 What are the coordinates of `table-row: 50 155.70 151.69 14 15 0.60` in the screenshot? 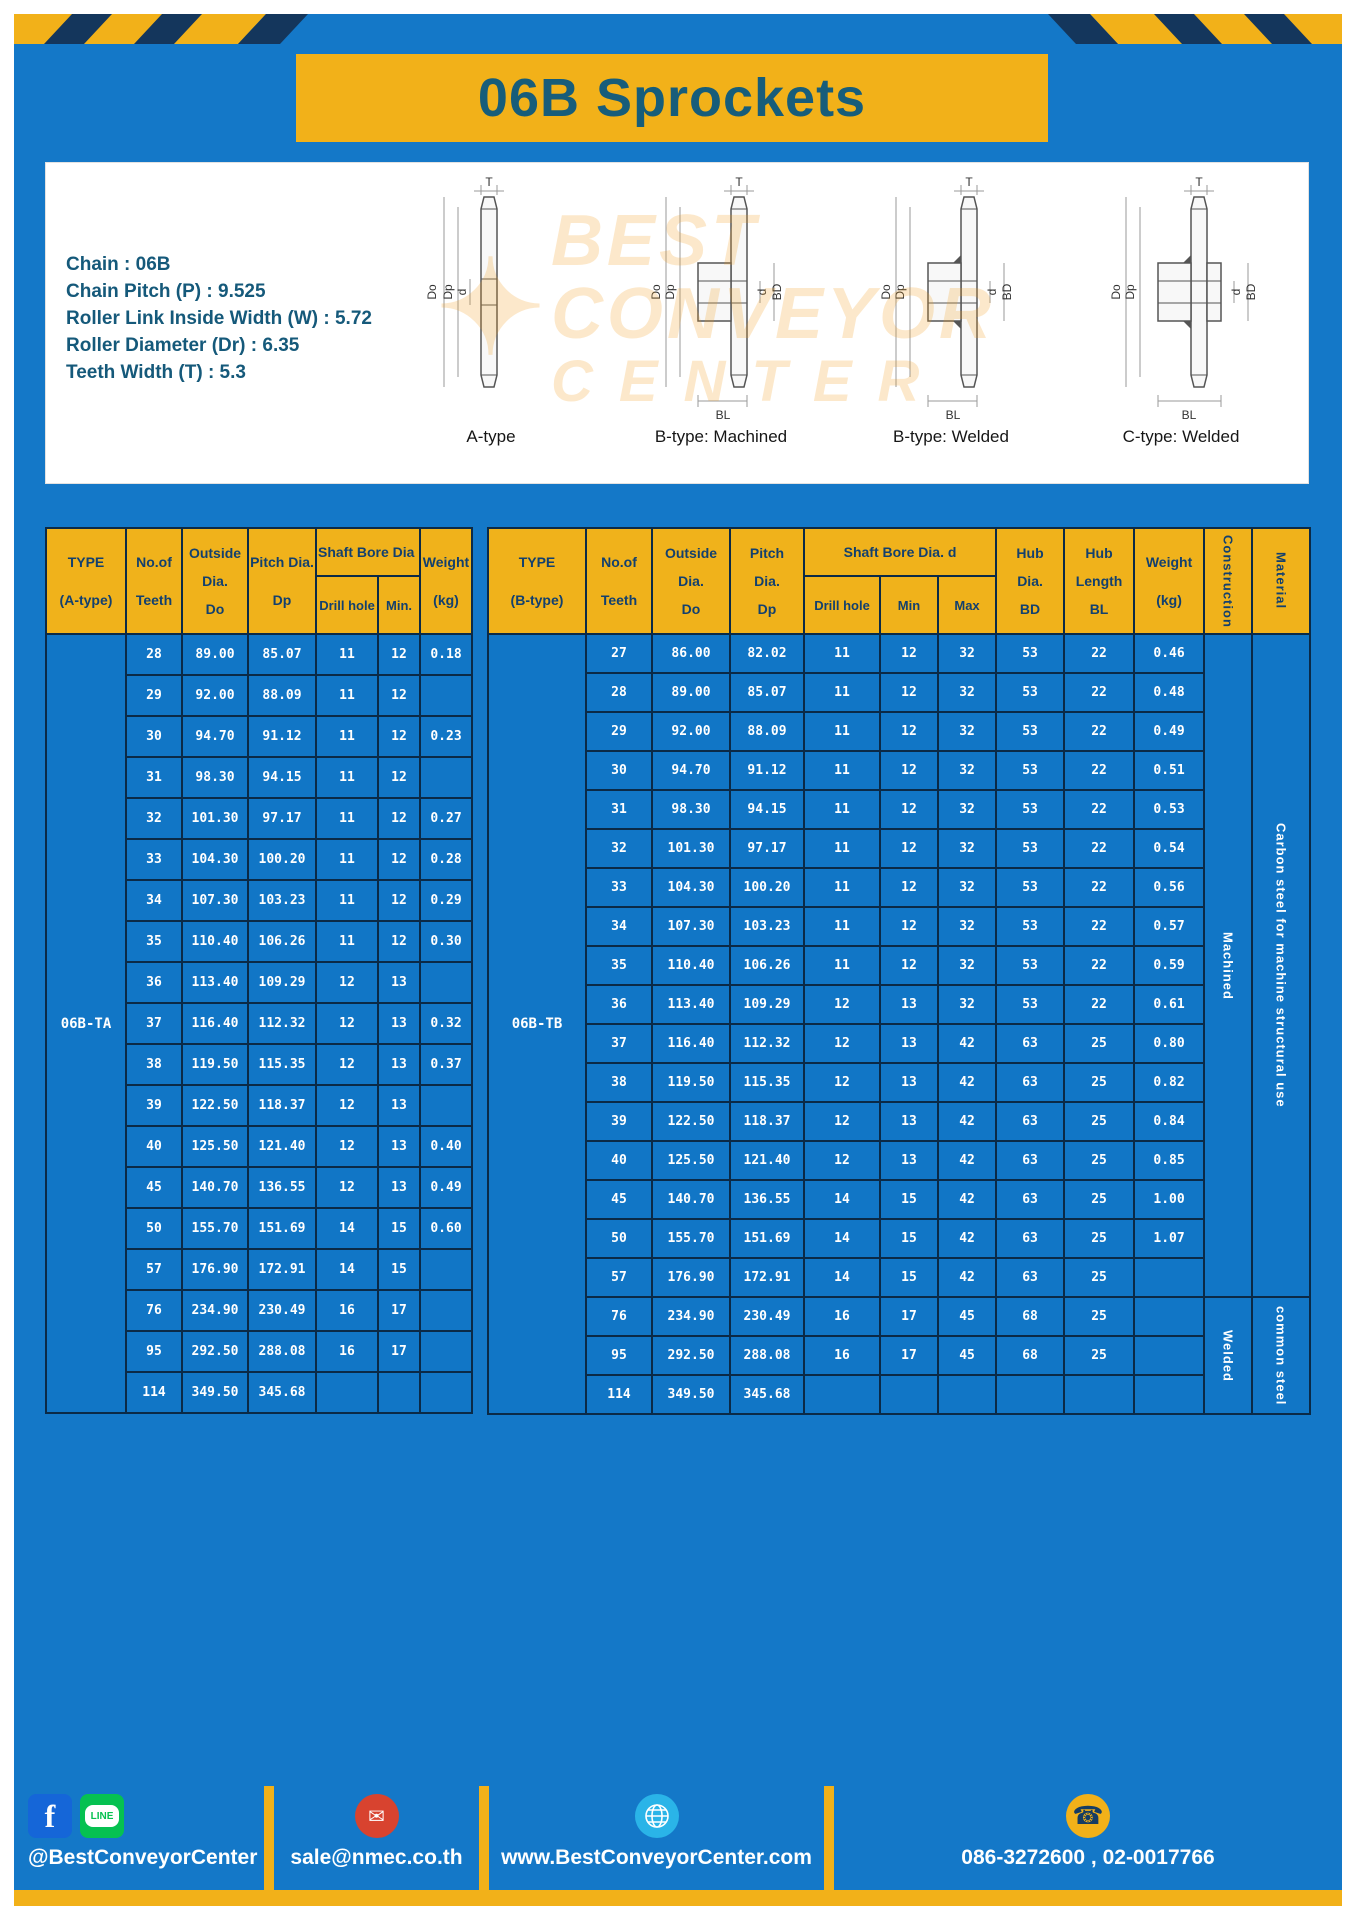 It's located at (259, 1228).